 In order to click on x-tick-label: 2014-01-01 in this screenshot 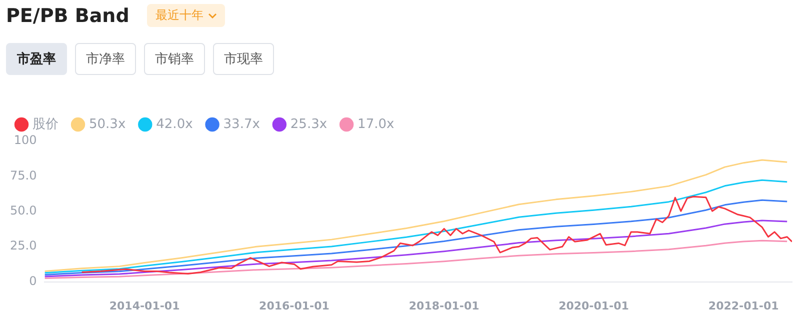, I will do `click(144, 305)`.